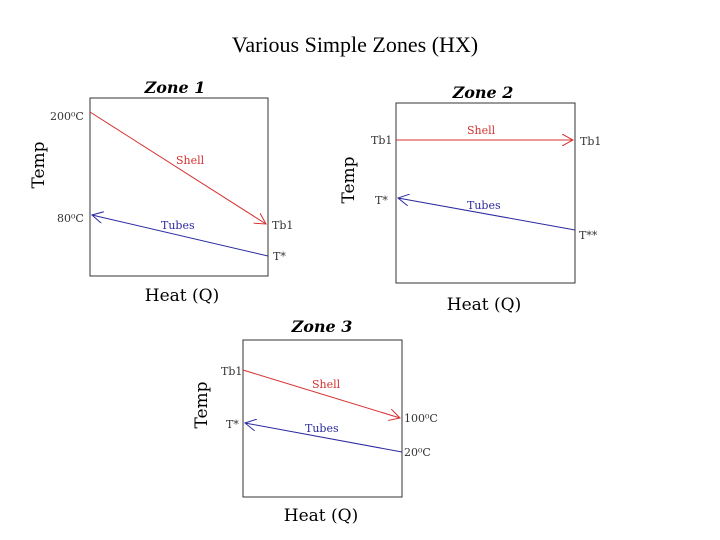  What do you see at coordinates (67, 116) in the screenshot?
I see `label: 200⁰C` at bounding box center [67, 116].